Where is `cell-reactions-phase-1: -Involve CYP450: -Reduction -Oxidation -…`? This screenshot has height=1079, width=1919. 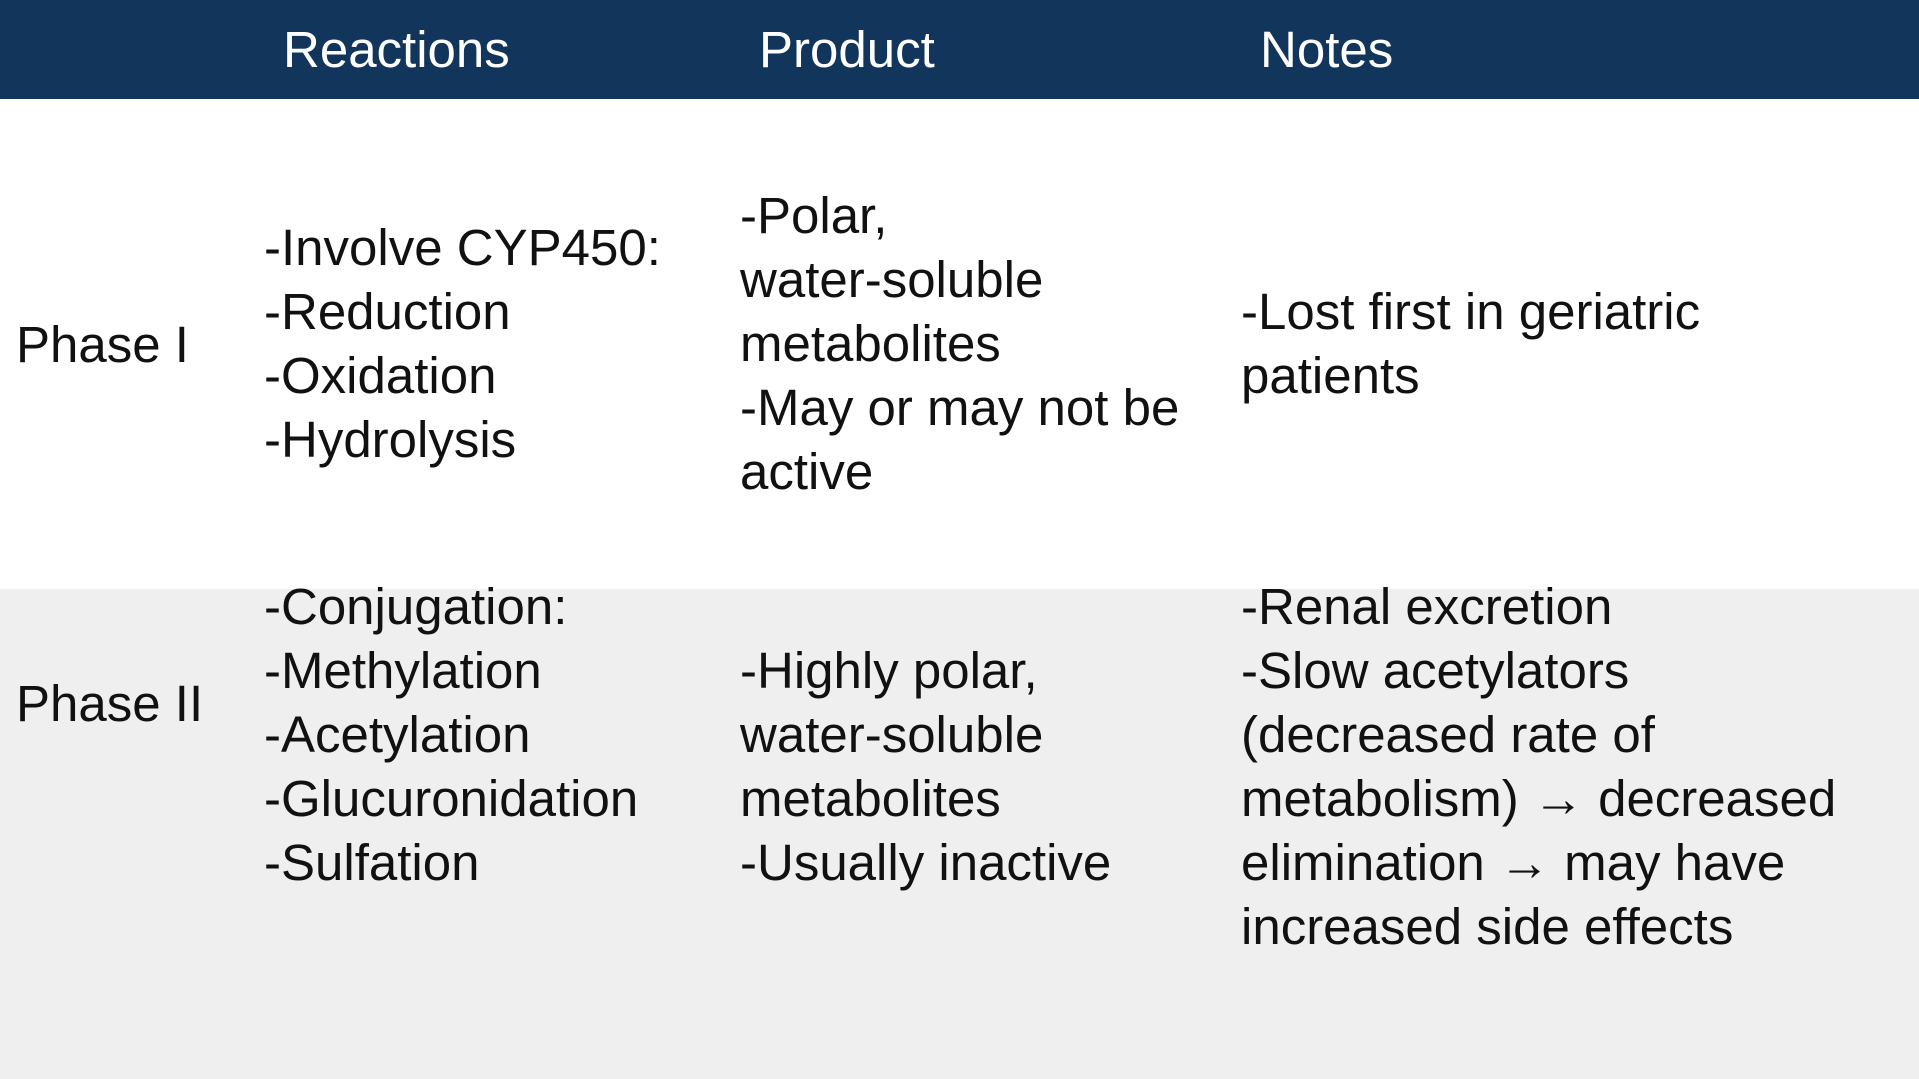 cell-reactions-phase-1: -Involve CYP450: -Reduction -Oxidation -… is located at coordinates (462, 344).